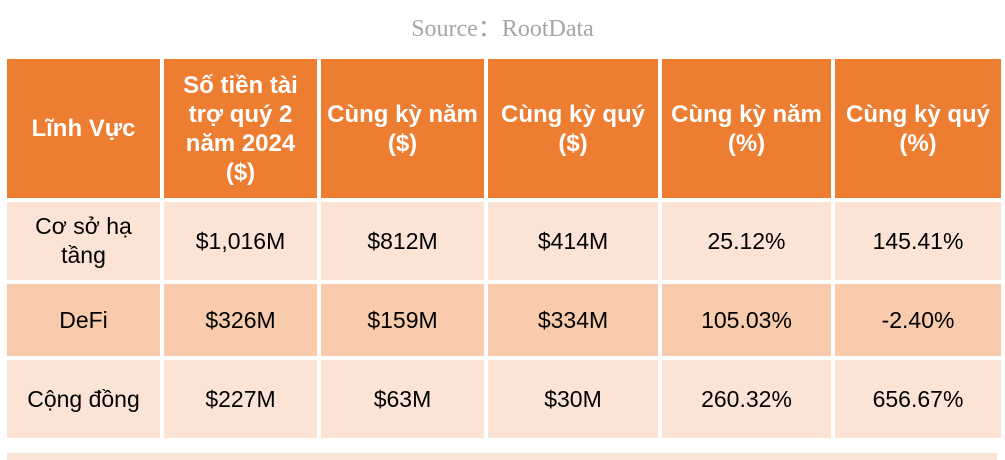 This screenshot has height=460, width=1005. What do you see at coordinates (240, 241) in the screenshot?
I see `cell-funding: $1,016M` at bounding box center [240, 241].